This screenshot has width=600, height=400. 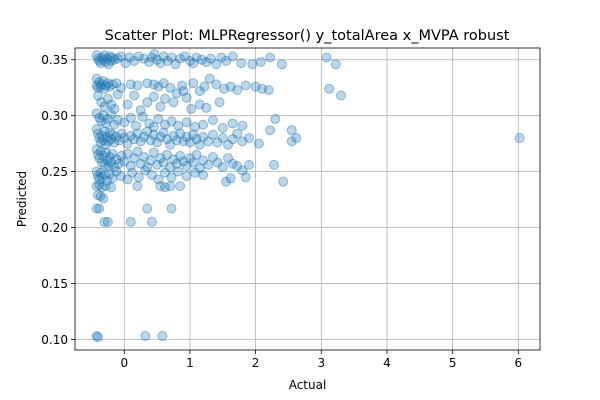 I want to click on x-tick-label: 2, so click(x=256, y=363).